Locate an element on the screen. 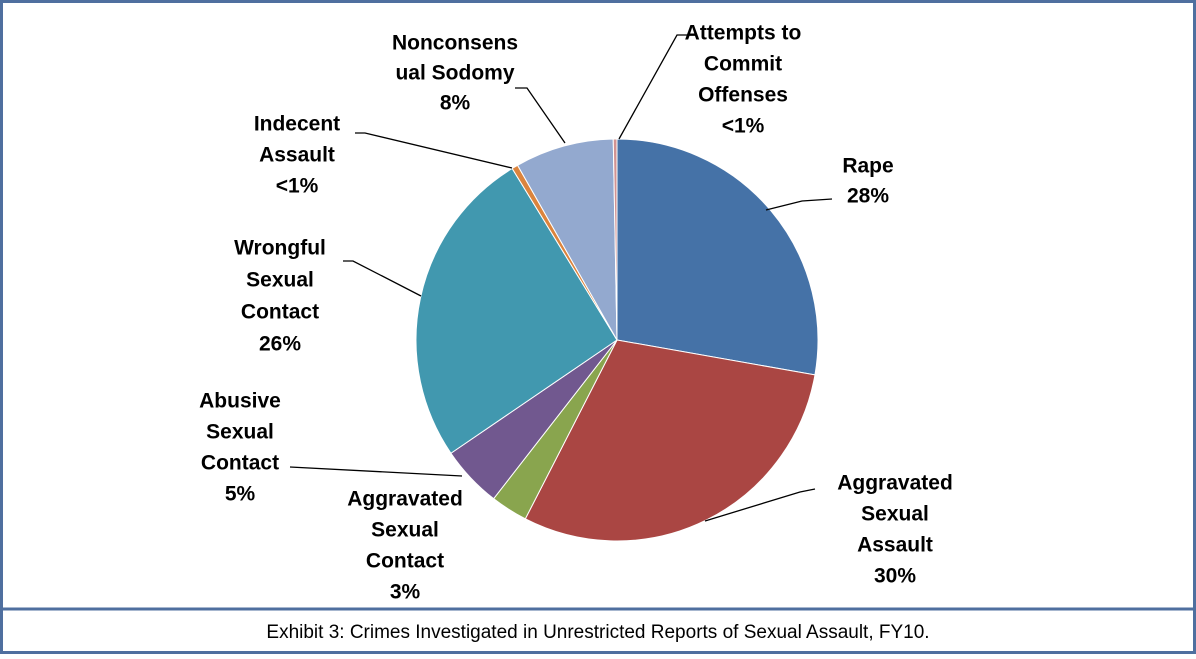 This screenshot has width=1196, height=659. data-label: Rape is located at coordinates (867, 166).